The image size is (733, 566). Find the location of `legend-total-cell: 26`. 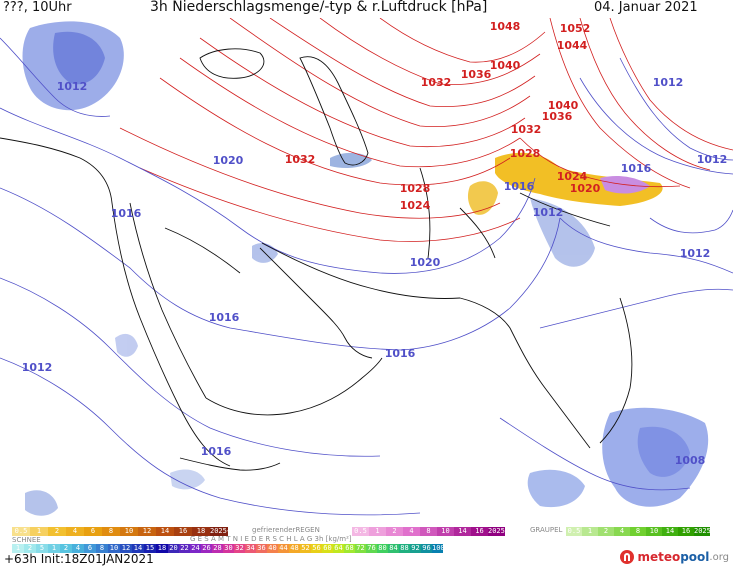

legend-total-cell: 26 is located at coordinates (206, 548).